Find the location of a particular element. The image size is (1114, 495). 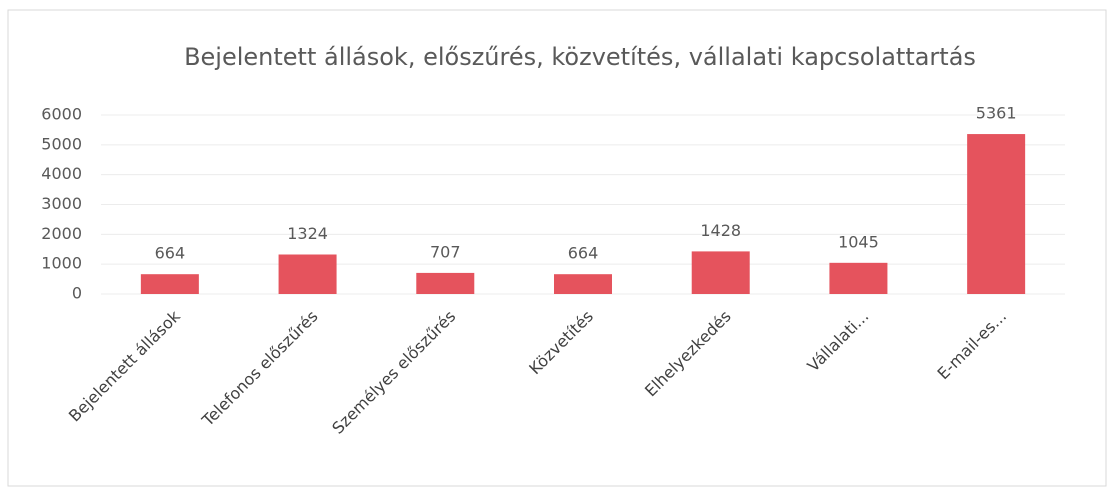

y-tick-label: 1000 is located at coordinates (61, 263).